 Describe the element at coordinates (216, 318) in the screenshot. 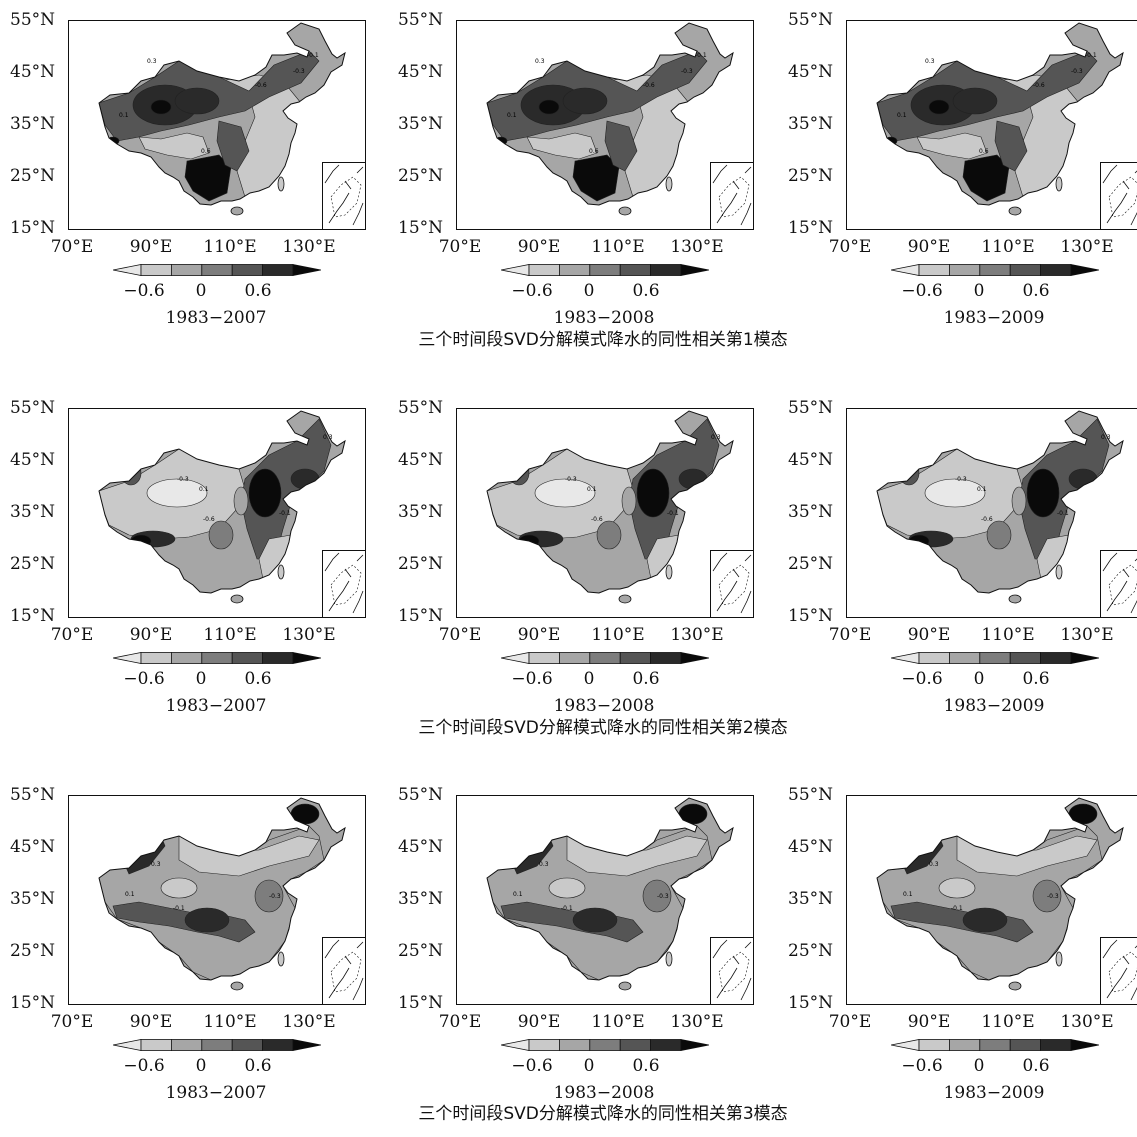

I see `period-label: 1983−2007` at that location.